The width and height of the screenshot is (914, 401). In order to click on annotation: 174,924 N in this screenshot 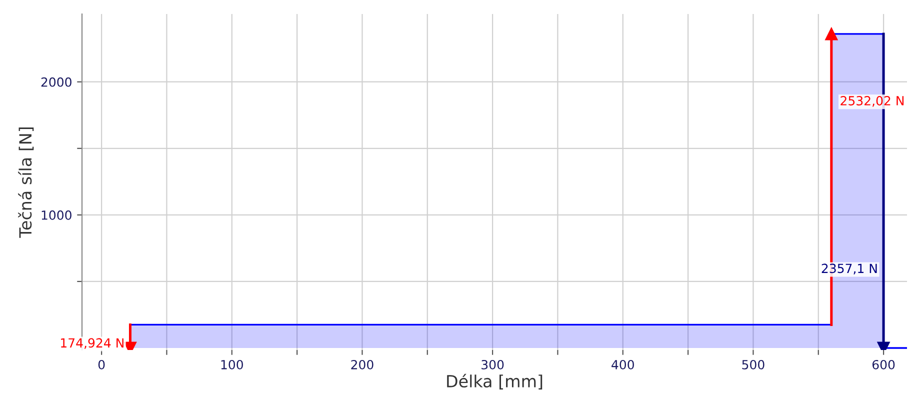, I will do `click(92, 343)`.